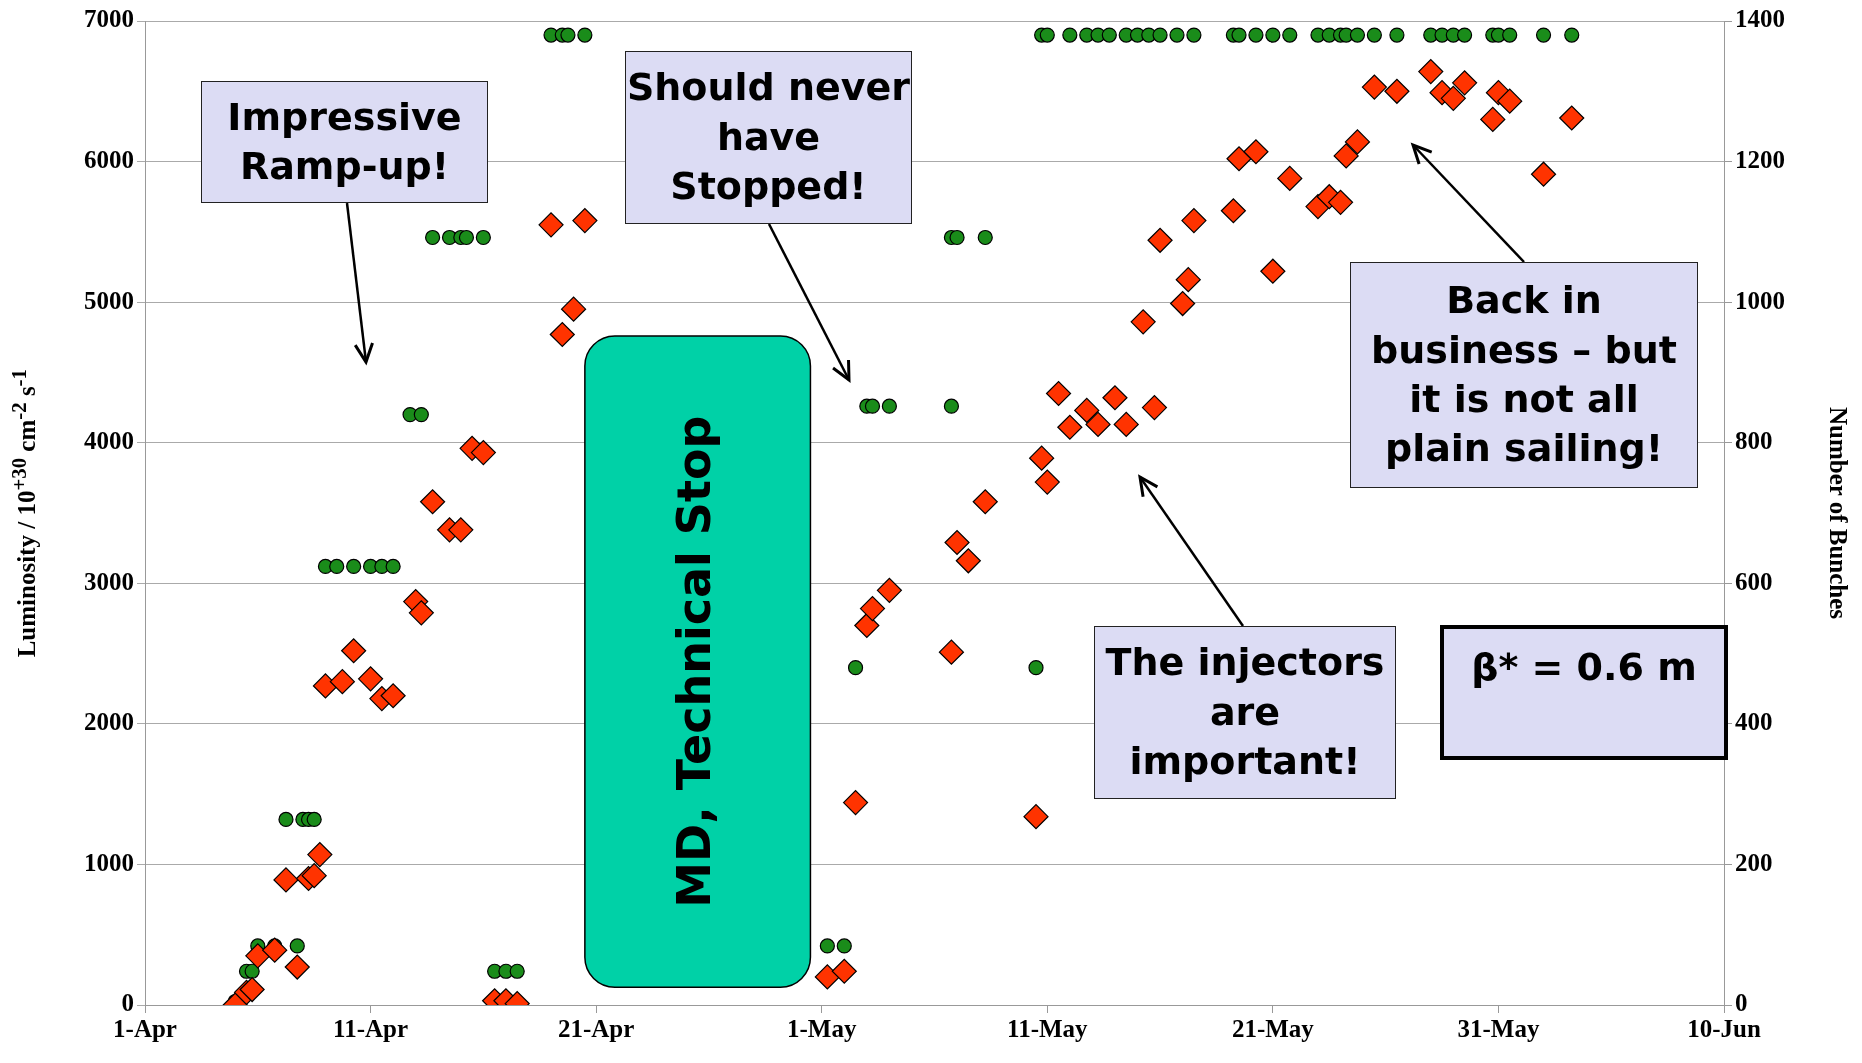 Image resolution: width=1862 pixels, height=1063 pixels. I want to click on y2-tick-label: 1400, so click(1760, 19).